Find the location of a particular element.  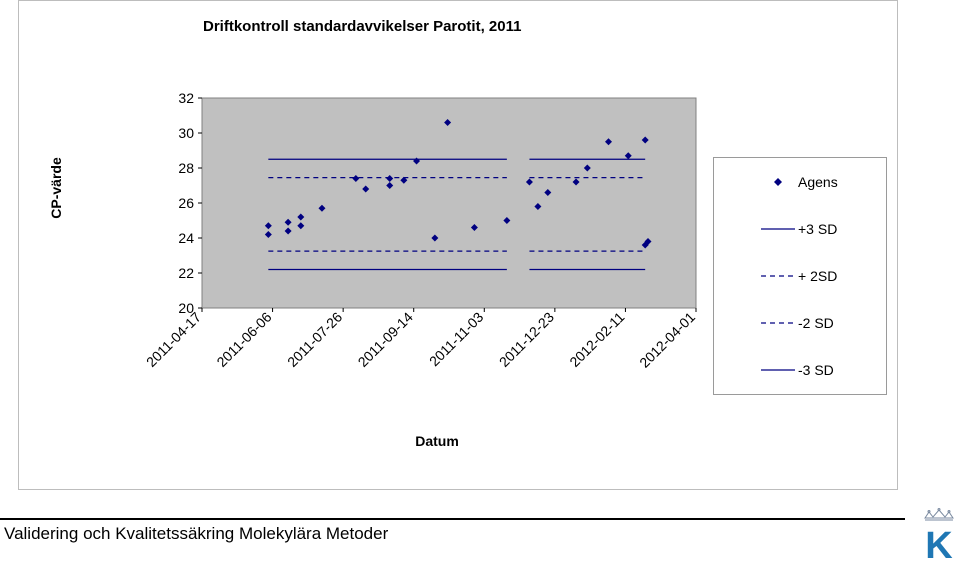

legend-label: + 2SD is located at coordinates (818, 276).